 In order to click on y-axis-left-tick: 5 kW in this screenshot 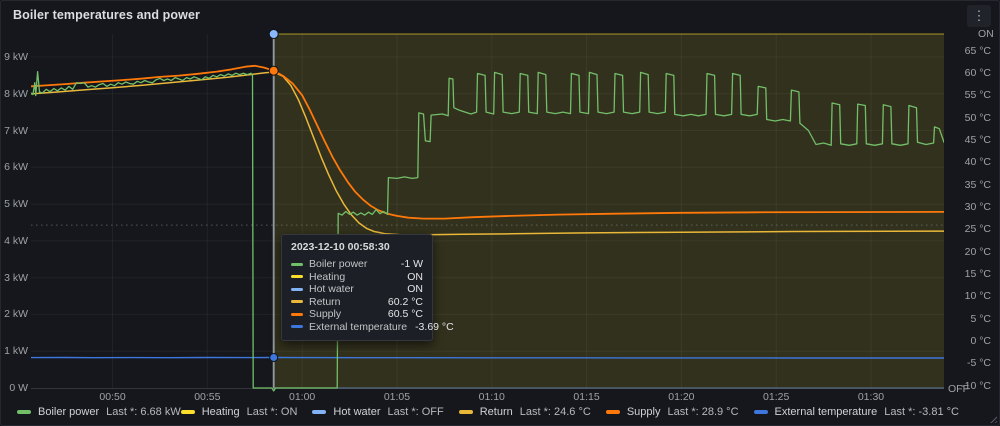, I will do `click(16, 204)`.